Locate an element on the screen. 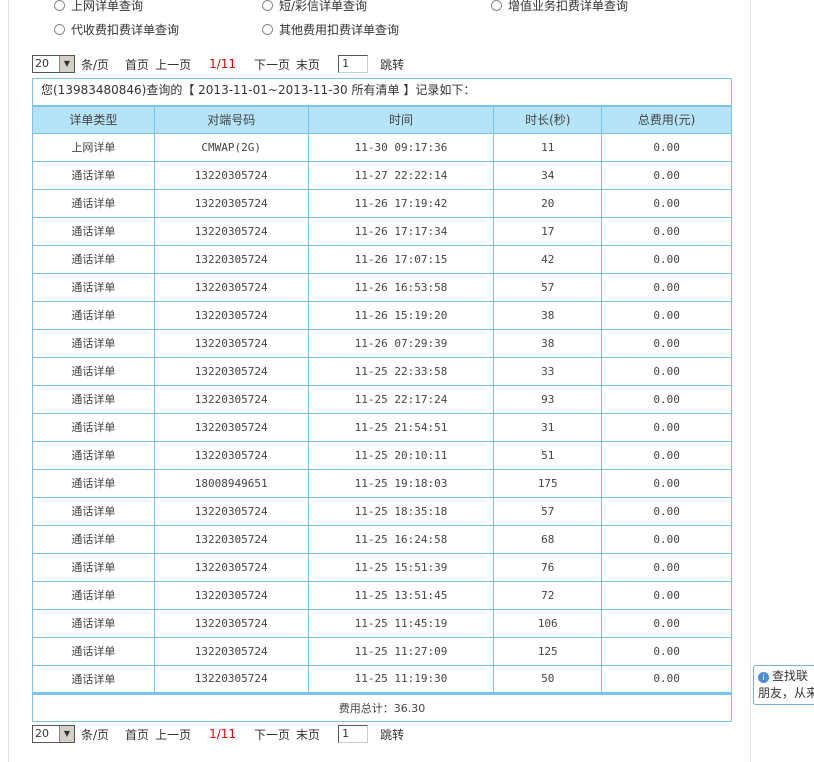 Image resolution: width=814 pixels, height=762 pixels. radio-other-fees-detail: 其他费用扣费详单查询 is located at coordinates (330, 29).